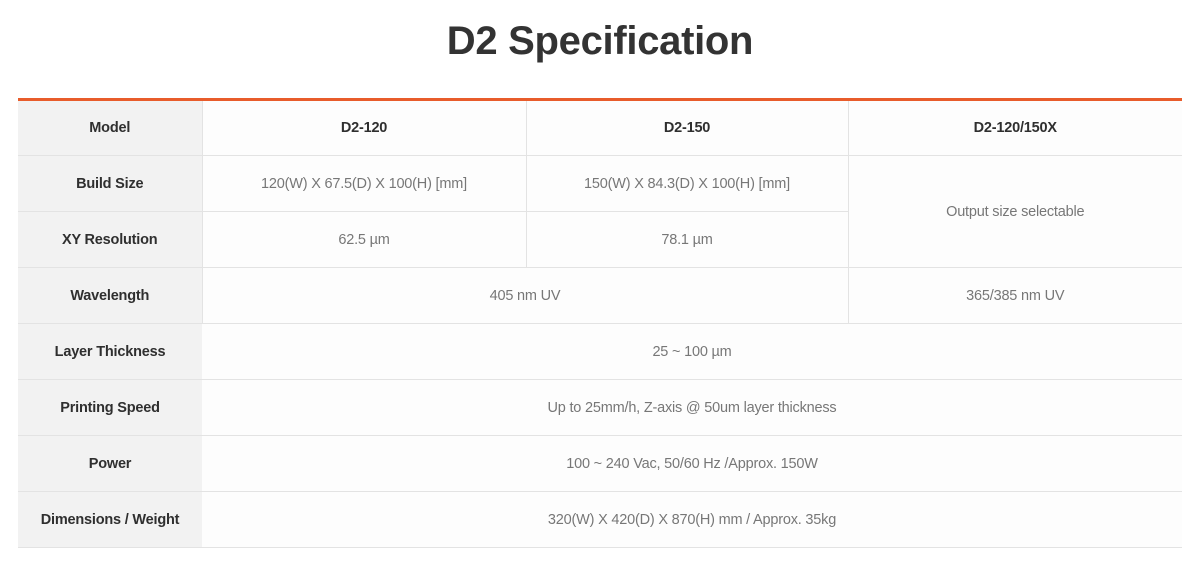  What do you see at coordinates (1015, 211) in the screenshot?
I see `cell-output-size-selectable: Output size selectable` at bounding box center [1015, 211].